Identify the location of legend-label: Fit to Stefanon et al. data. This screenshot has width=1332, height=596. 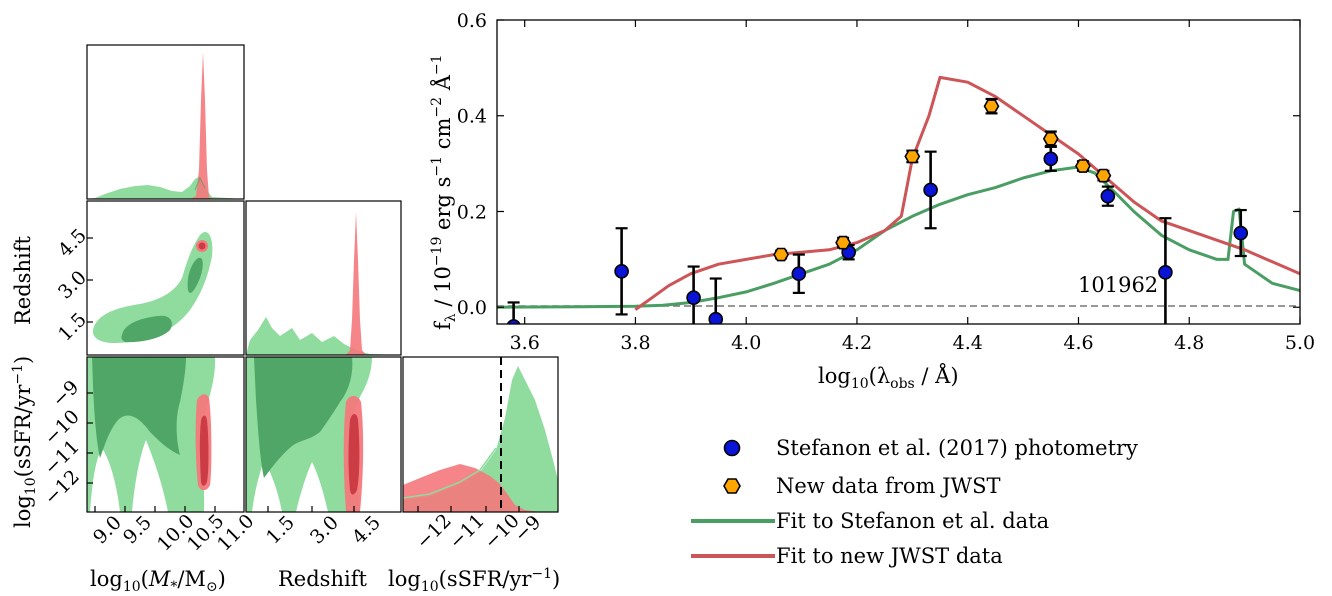
(912, 521).